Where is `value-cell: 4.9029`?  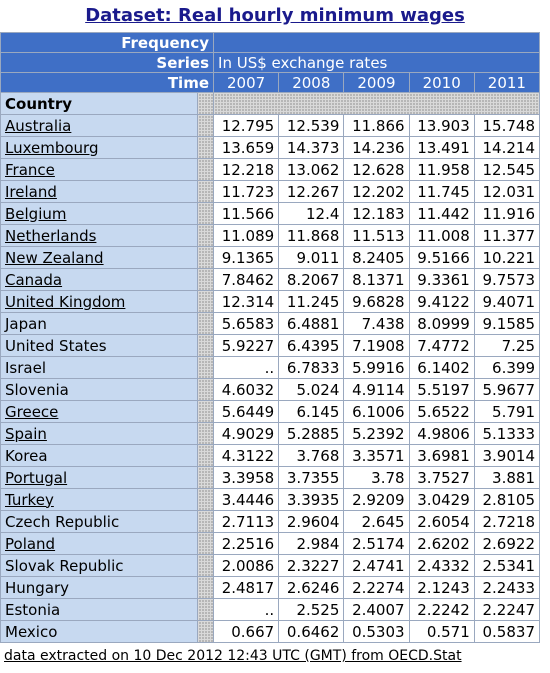
value-cell: 4.9029 is located at coordinates (246, 433).